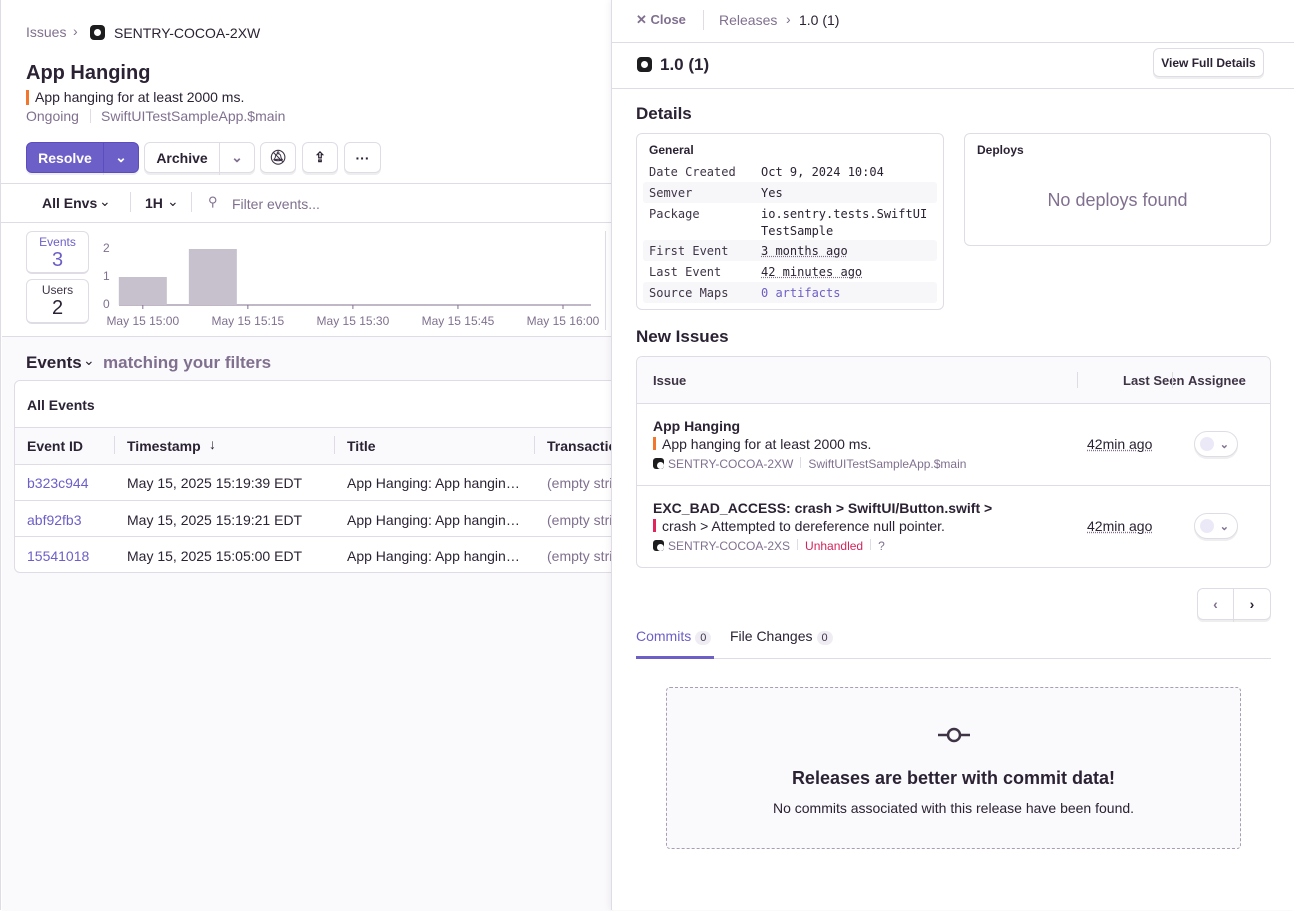 This screenshot has width=1294, height=911. What do you see at coordinates (212, 444) in the screenshot?
I see `sort-icon: ↓` at bounding box center [212, 444].